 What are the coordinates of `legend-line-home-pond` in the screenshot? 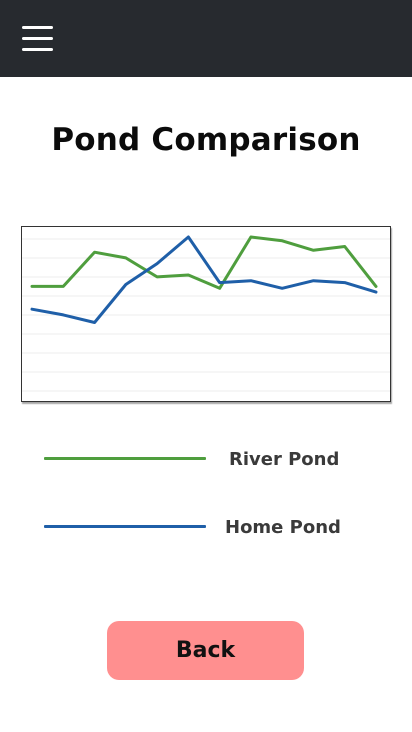 It's located at (125, 526).